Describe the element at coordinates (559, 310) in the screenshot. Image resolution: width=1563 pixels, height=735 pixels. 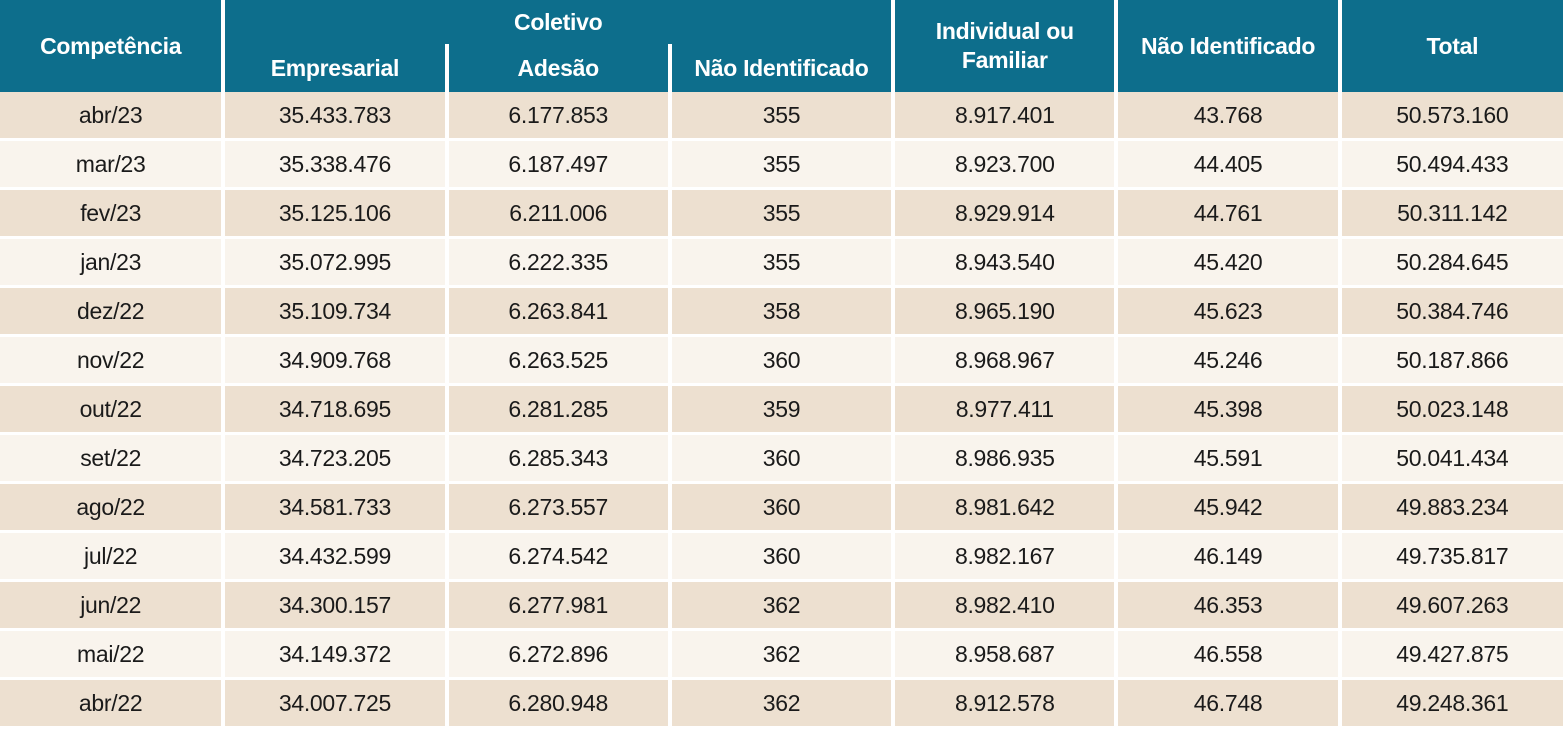
I see `value-cell: 6.263.841` at that location.